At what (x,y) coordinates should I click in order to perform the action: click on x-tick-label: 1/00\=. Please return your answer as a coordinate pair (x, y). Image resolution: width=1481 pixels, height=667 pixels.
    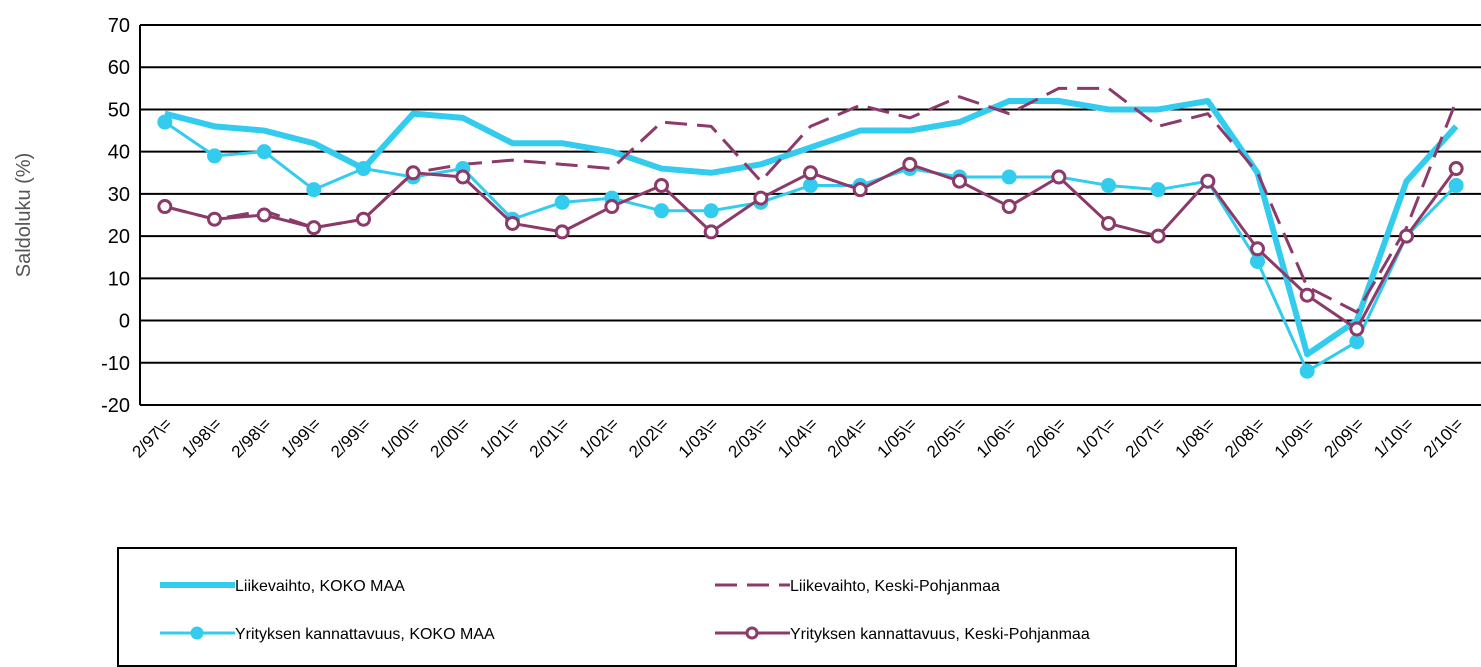
    Looking at the image, I should click on (400, 437).